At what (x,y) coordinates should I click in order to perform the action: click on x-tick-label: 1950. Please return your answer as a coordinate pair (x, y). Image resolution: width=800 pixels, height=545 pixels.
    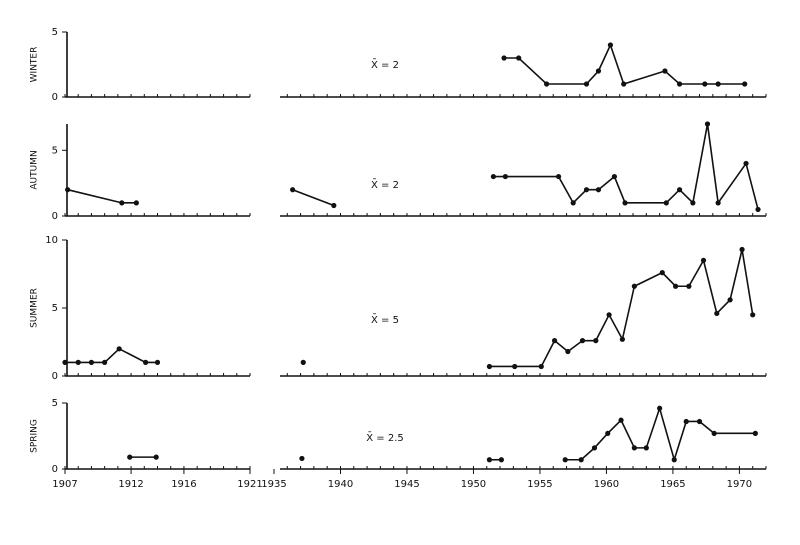
    Looking at the image, I should click on (473, 484).